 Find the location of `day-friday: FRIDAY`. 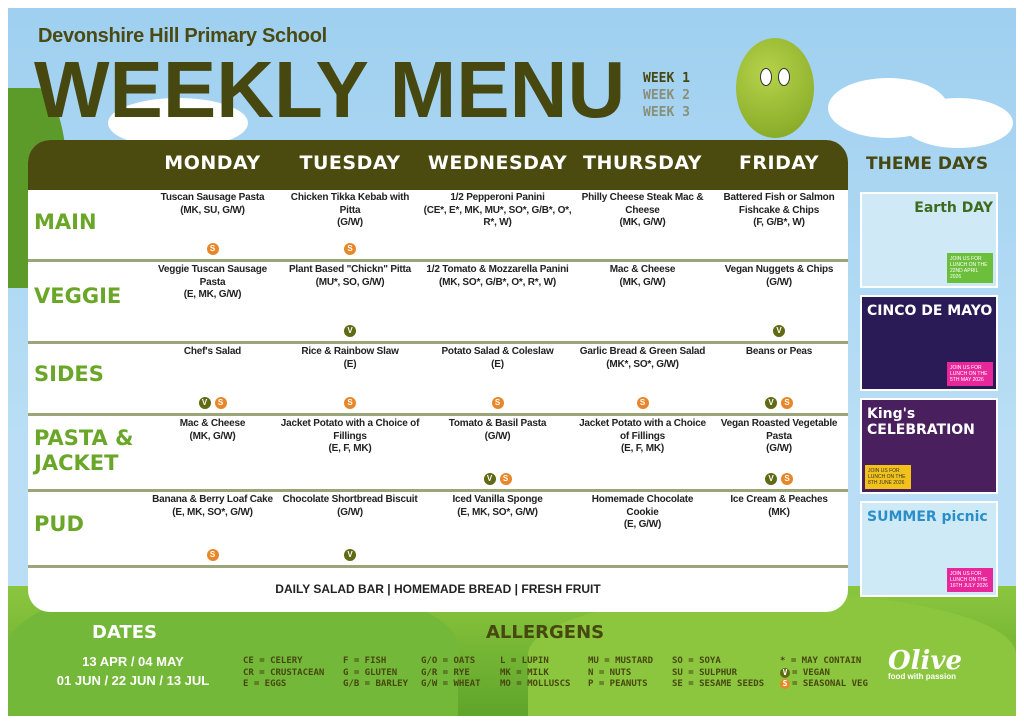

day-friday: FRIDAY is located at coordinates (779, 163).